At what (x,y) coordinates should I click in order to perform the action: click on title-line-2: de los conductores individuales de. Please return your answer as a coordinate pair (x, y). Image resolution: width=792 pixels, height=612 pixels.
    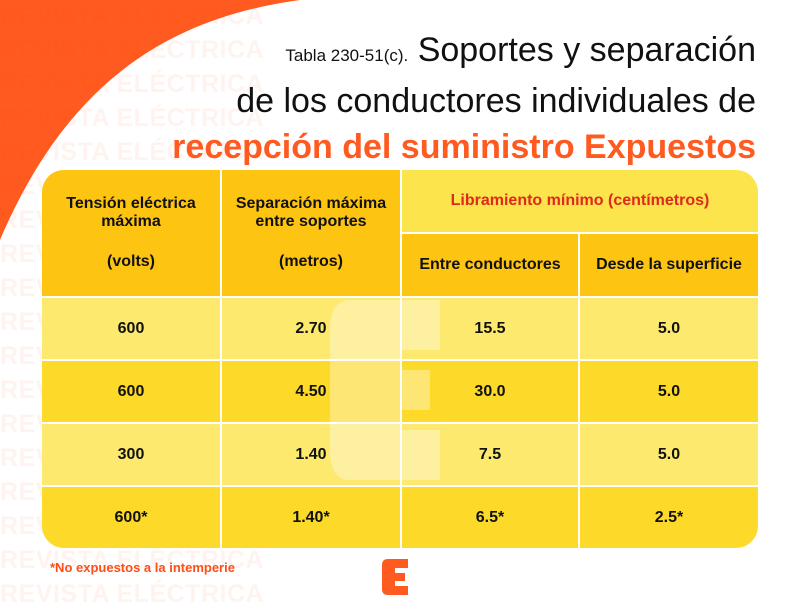
    Looking at the image, I should click on (496, 101).